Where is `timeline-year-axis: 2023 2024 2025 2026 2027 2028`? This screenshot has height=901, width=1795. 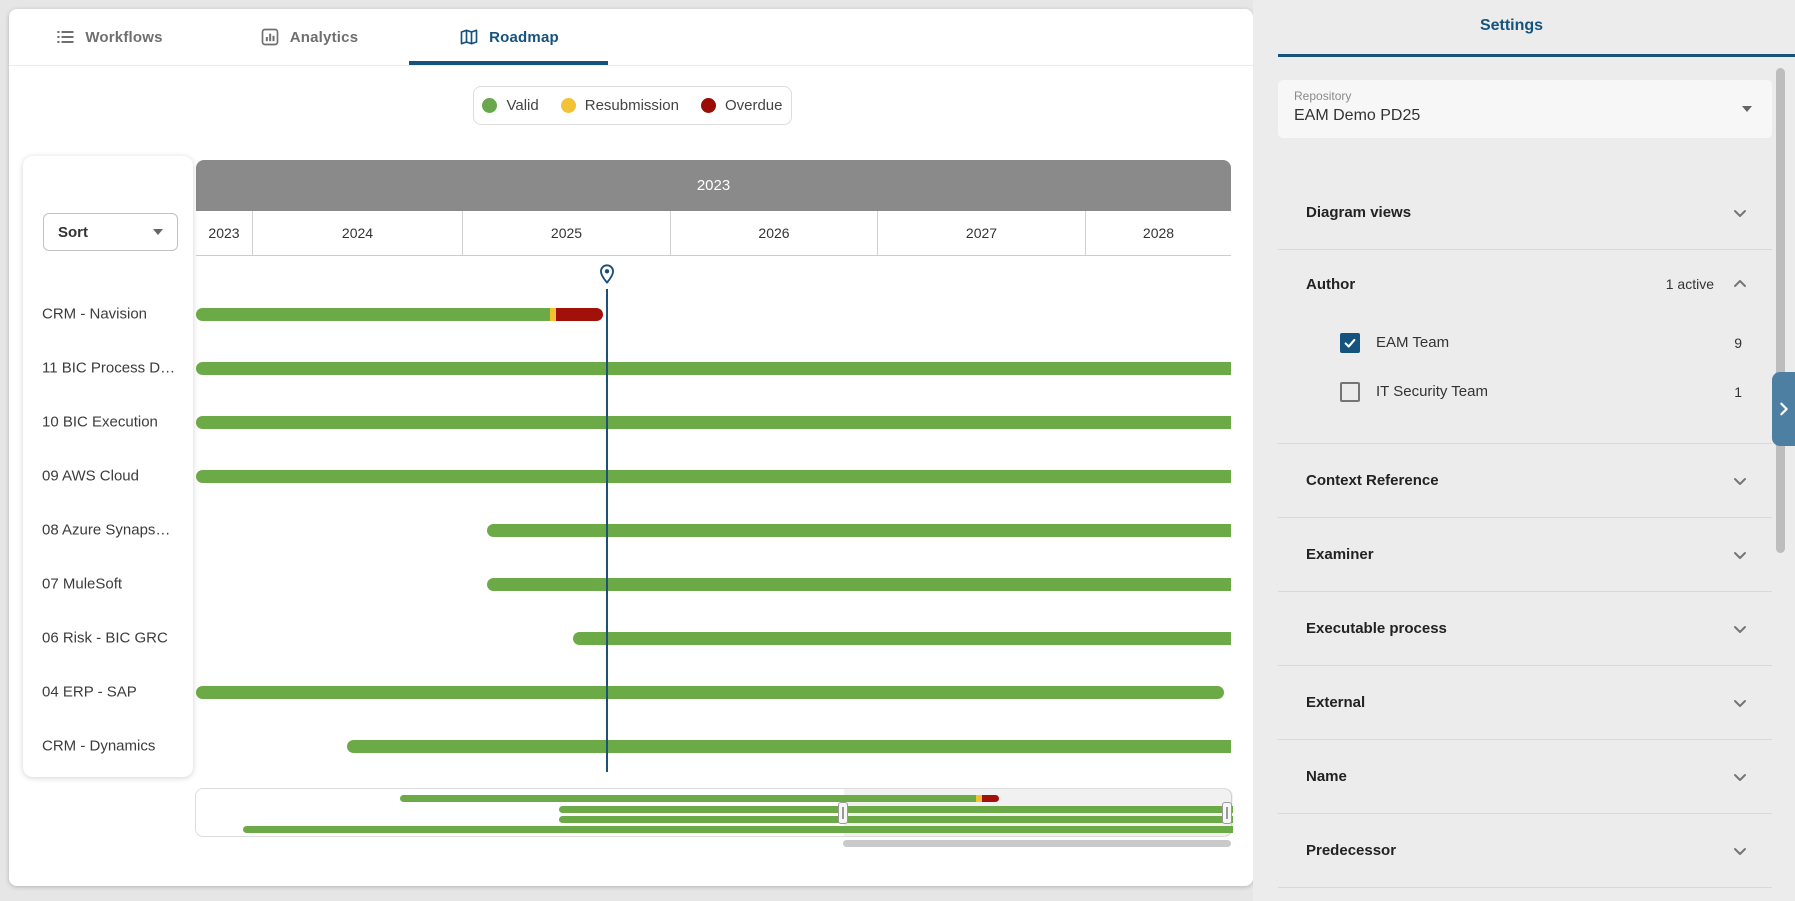 timeline-year-axis: 2023 2024 2025 2026 2027 2028 is located at coordinates (713, 233).